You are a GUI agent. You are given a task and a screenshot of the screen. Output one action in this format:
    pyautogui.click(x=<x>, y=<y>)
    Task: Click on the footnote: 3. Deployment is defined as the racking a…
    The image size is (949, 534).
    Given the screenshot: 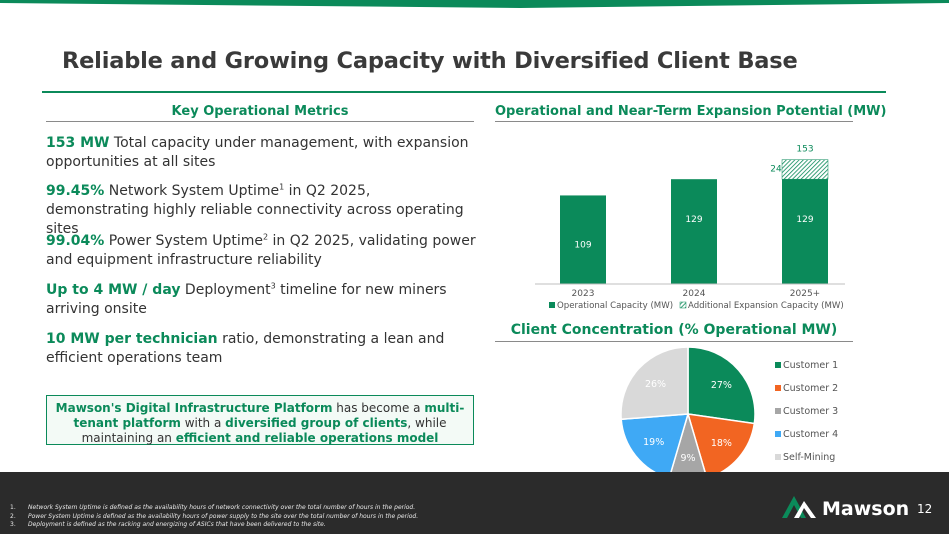 What is the action you would take?
    pyautogui.click(x=270, y=525)
    